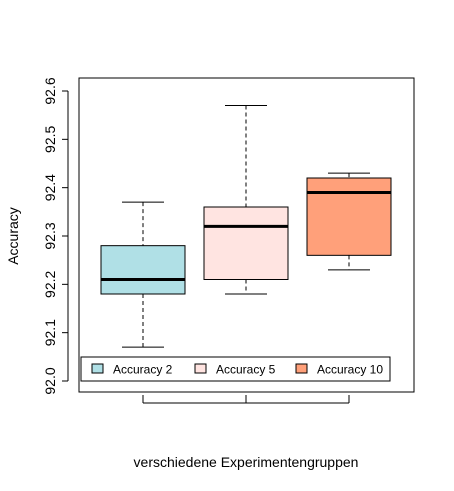 This screenshot has width=454, height=491. Describe the element at coordinates (50, 380) in the screenshot. I see `y-tick-label: 92.0` at that location.